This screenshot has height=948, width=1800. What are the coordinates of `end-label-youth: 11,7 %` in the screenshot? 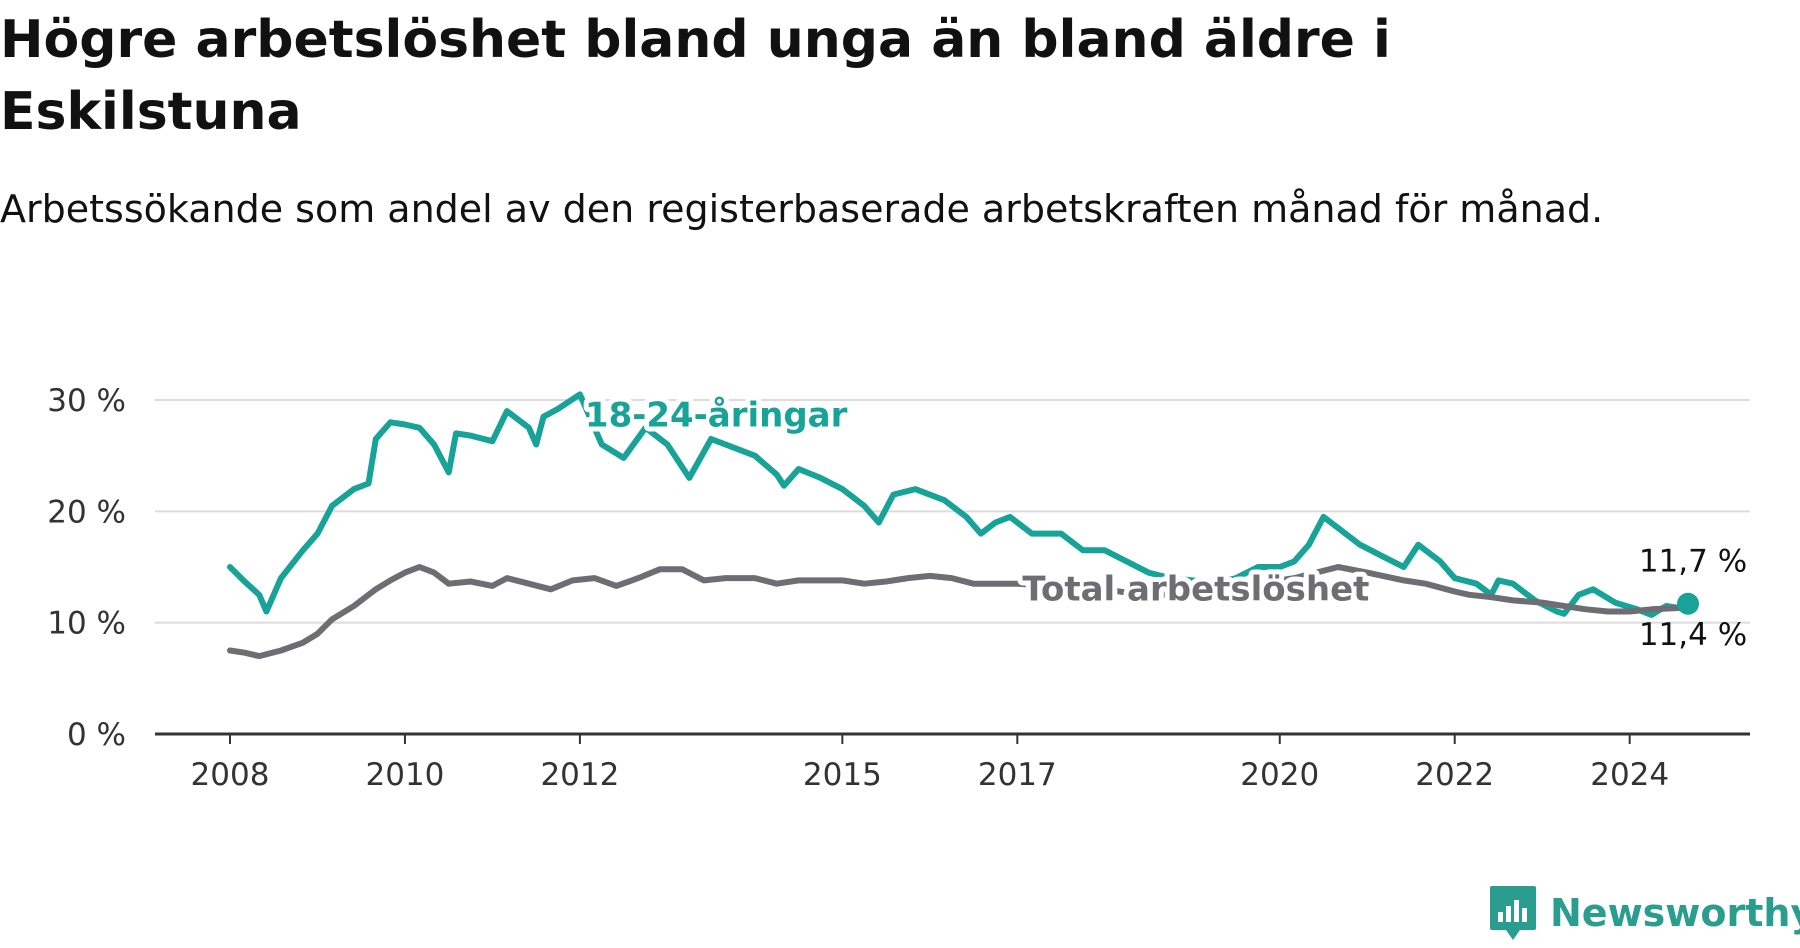 It's located at (1693, 561).